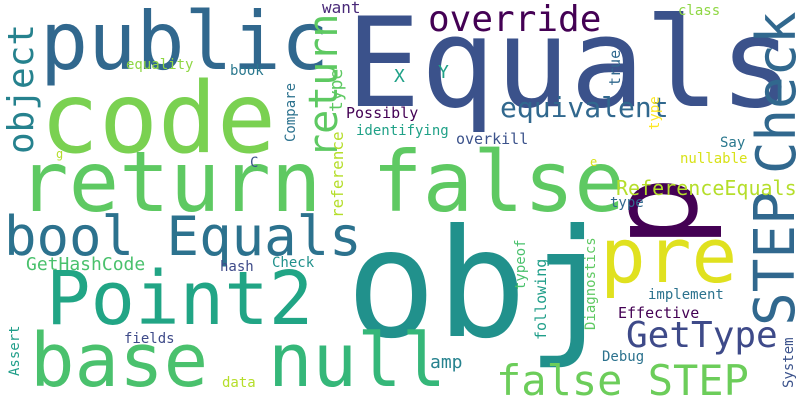 The image size is (800, 400). I want to click on word-equality: equality, so click(159, 65).